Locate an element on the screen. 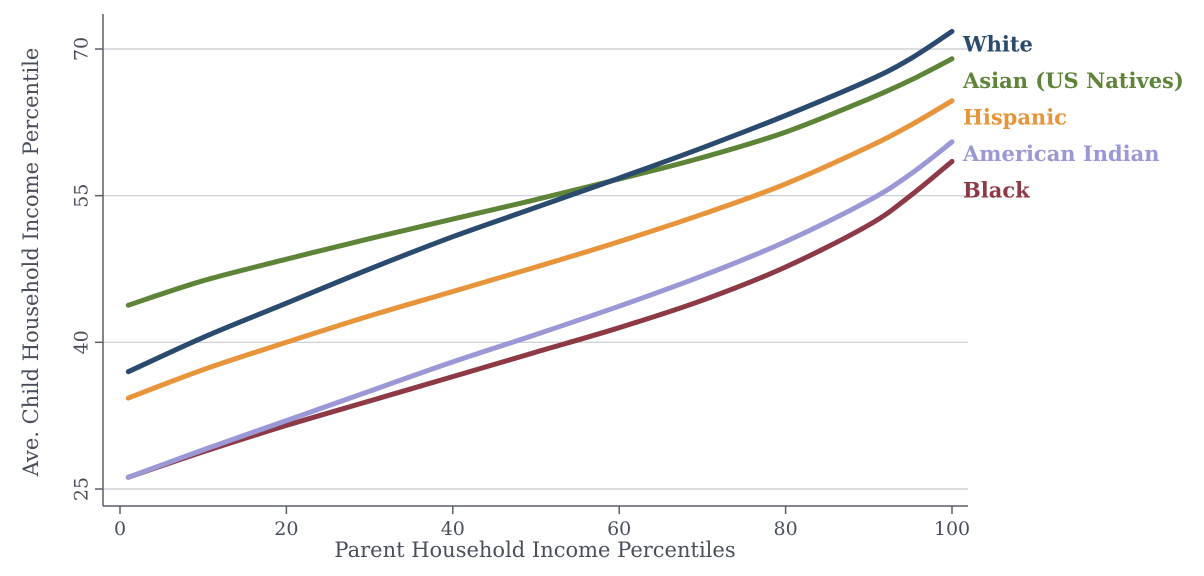  y-tick-label-40: 40 is located at coordinates (82, 342).